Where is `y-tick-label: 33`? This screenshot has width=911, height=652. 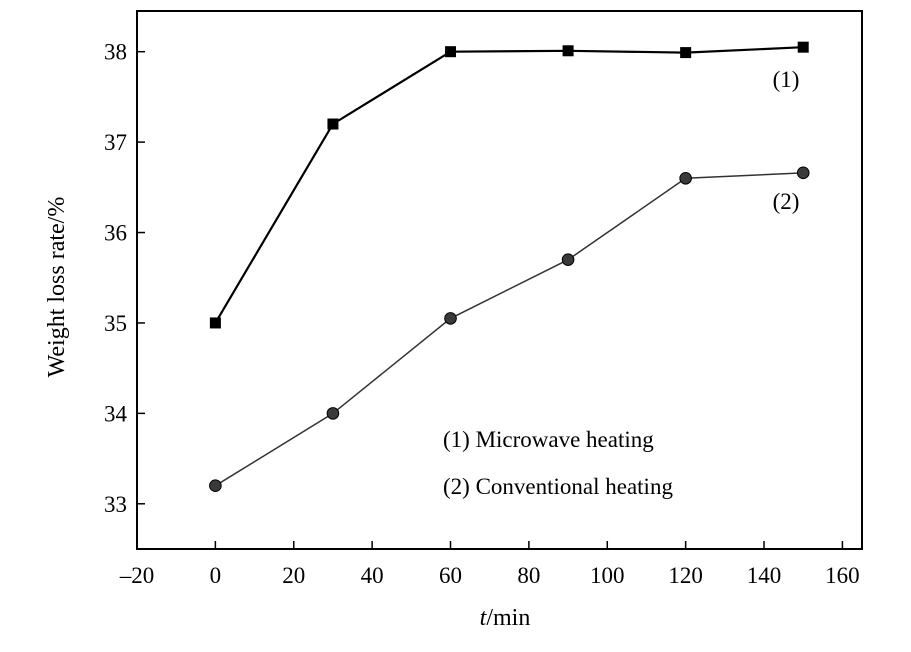
y-tick-label: 33 is located at coordinates (115, 504).